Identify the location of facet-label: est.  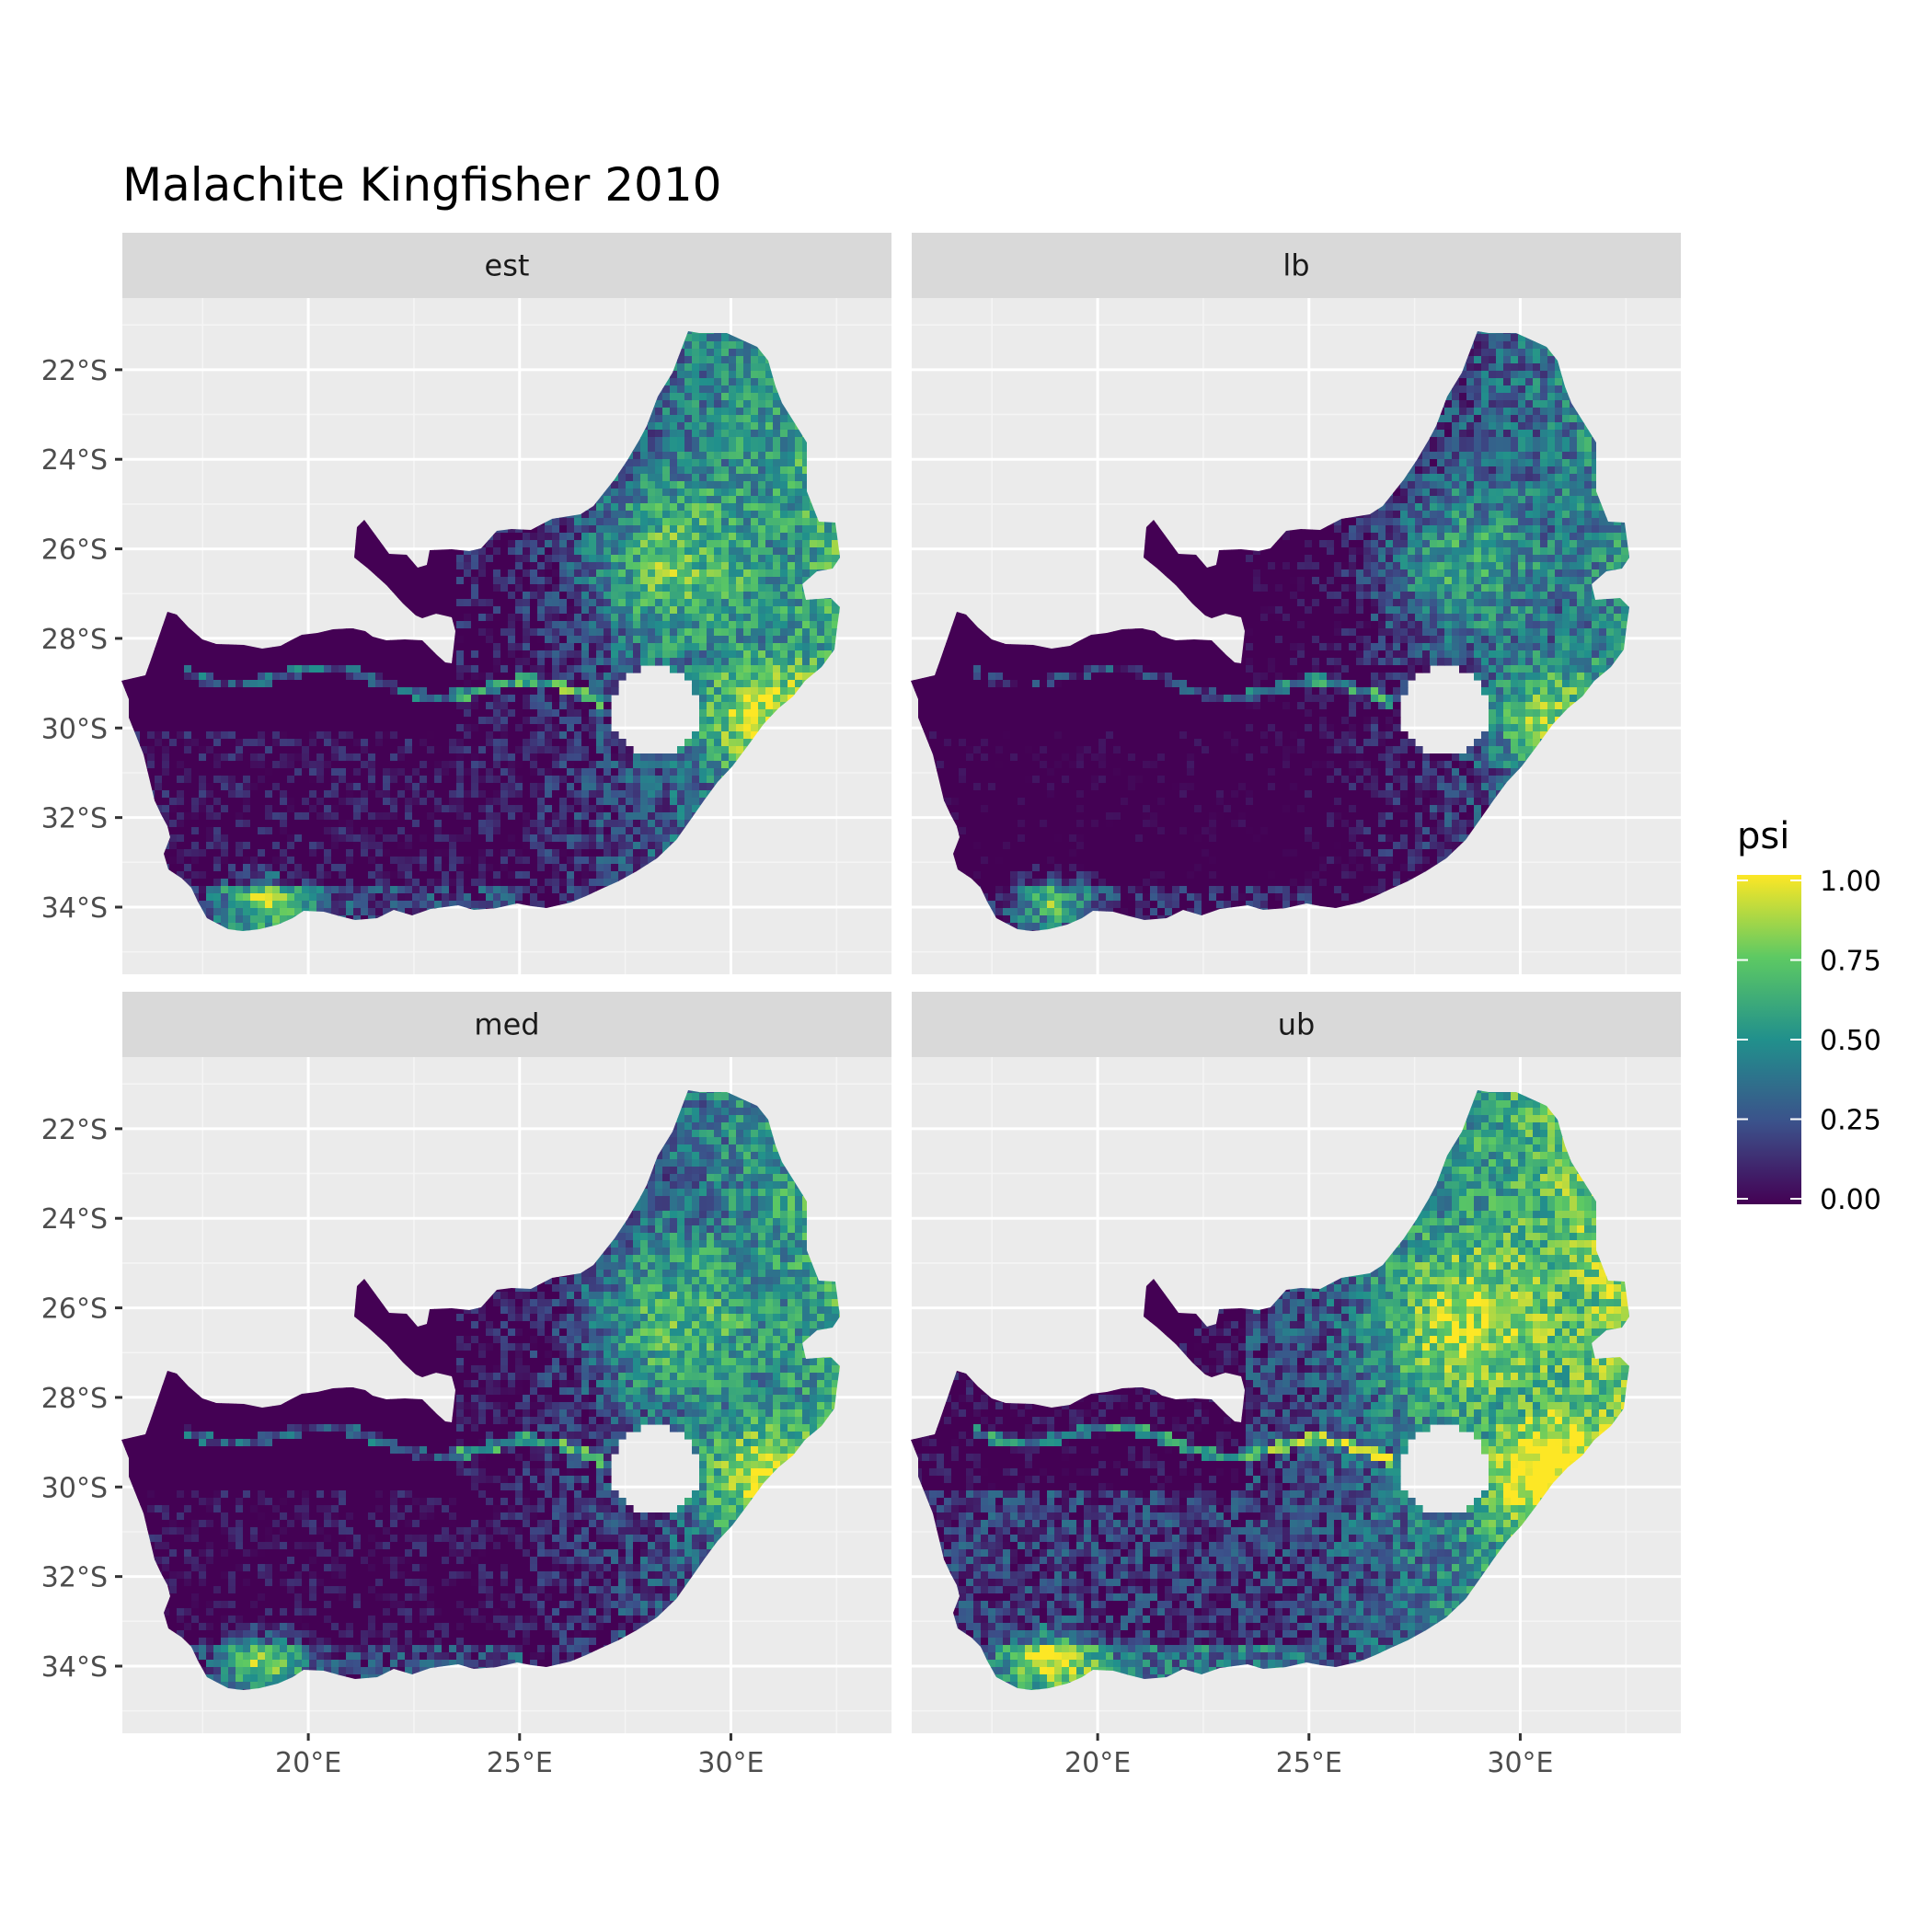
(507, 265).